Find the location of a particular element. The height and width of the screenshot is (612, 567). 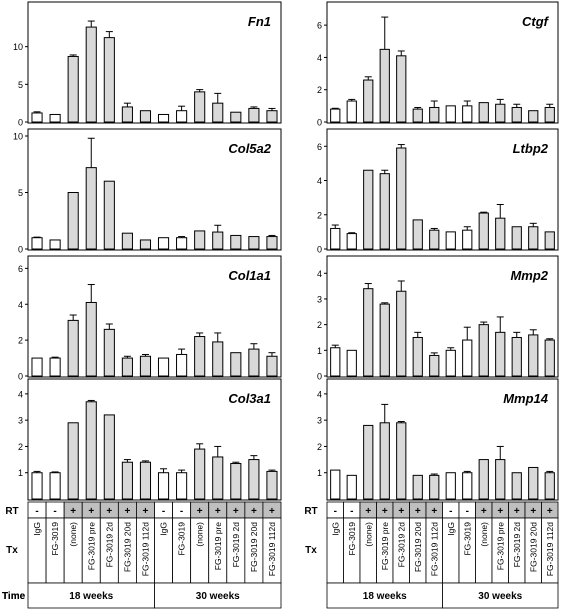

panel-title: Col3a1 is located at coordinates (249, 398).